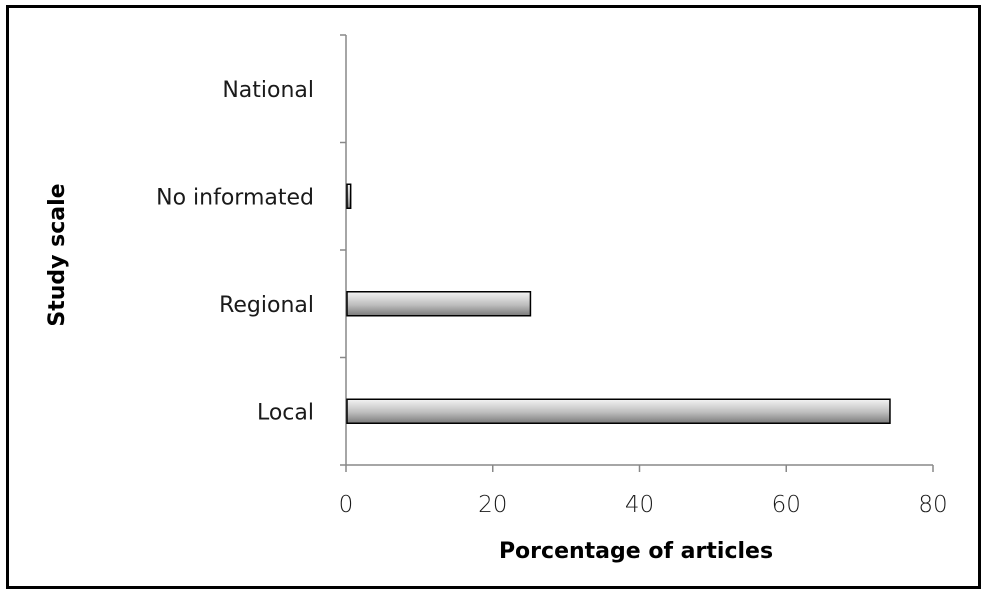  I want to click on category-label: Regional, so click(266, 305).